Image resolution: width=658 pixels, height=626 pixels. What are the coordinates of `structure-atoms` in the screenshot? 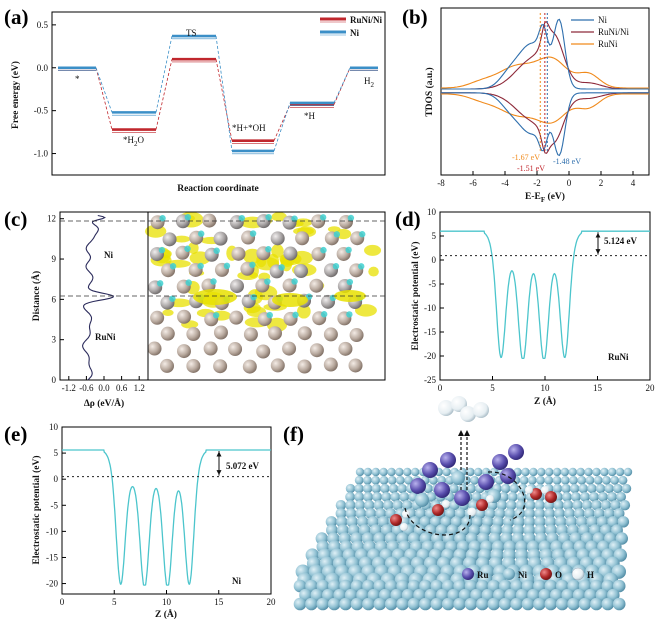 It's located at (263, 292).